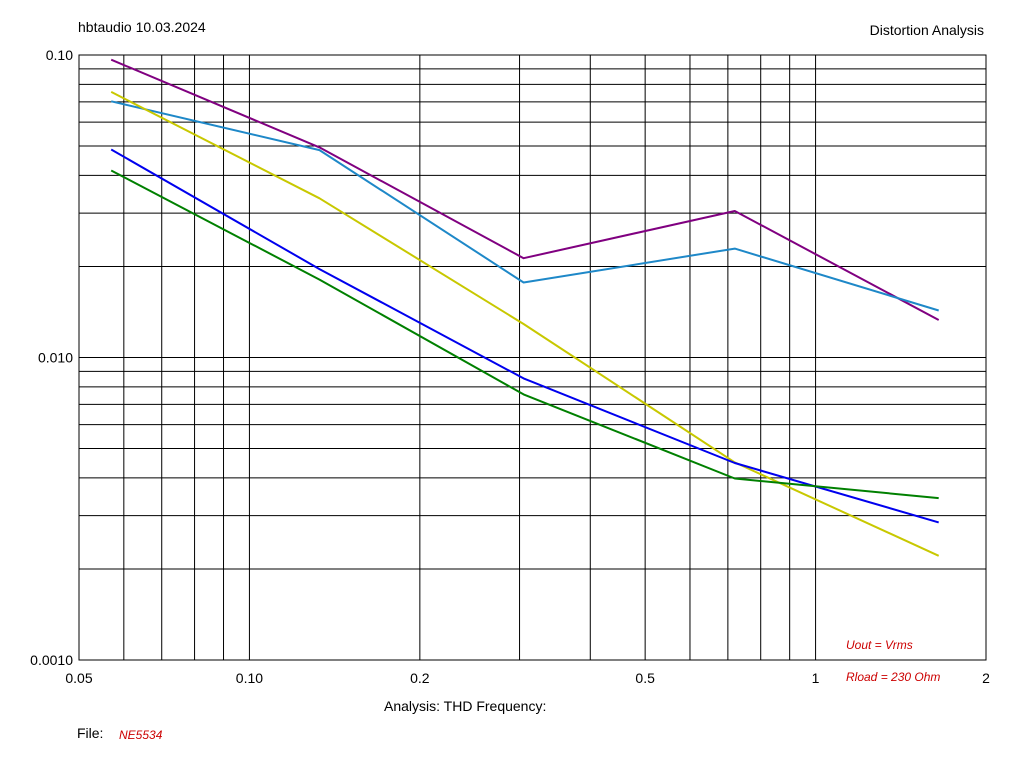 This screenshot has height=768, width=1024. Describe the element at coordinates (893, 677) in the screenshot. I see `annotation-rload: Rload = 230 Ohm` at that location.